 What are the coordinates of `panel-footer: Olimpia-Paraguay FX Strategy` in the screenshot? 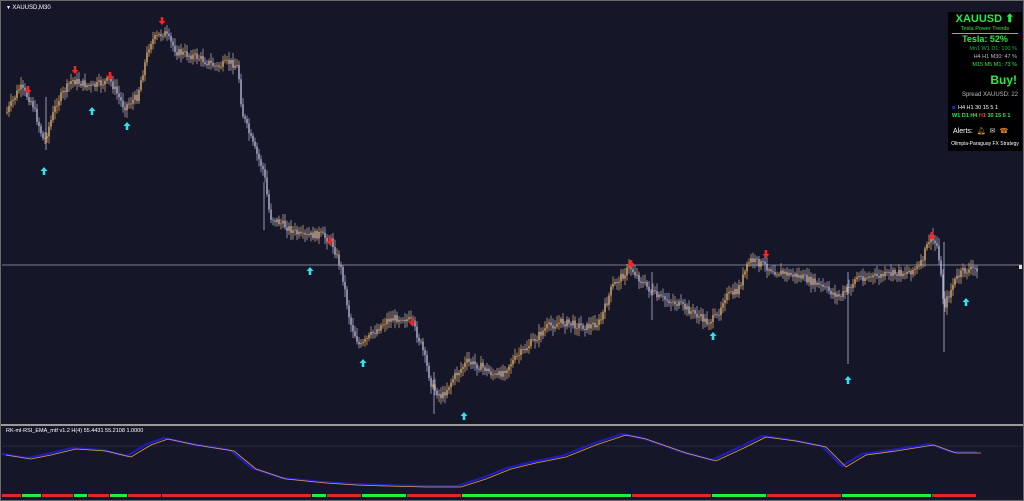 It's located at (985, 144).